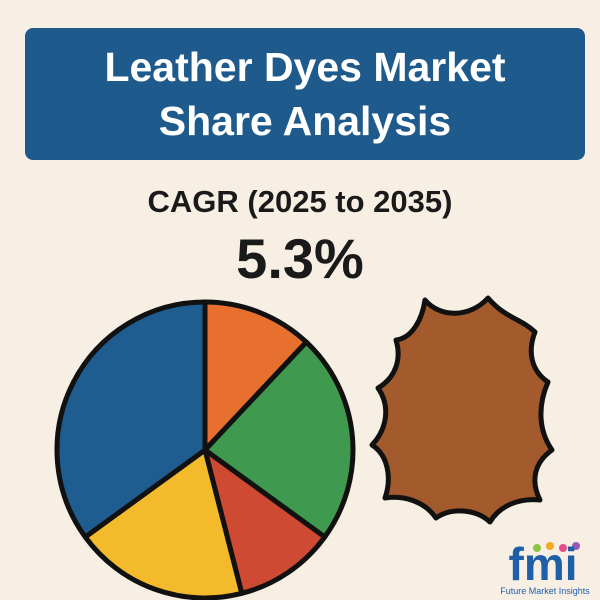 This screenshot has width=600, height=600. I want to click on title: Leather Dyes Market Share Analysis, so click(305, 94).